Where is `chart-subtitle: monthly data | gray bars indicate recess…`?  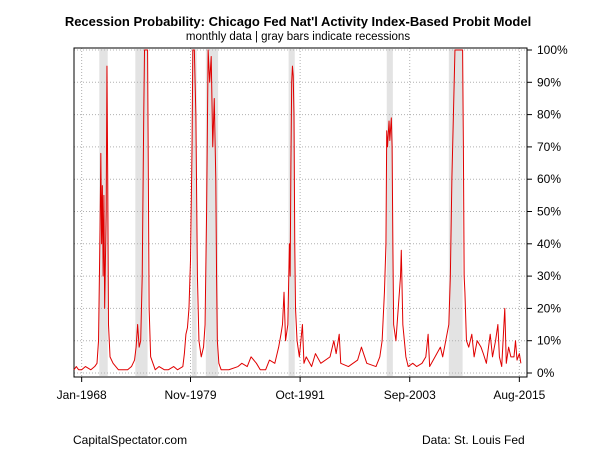 chart-subtitle: monthly data | gray bars indicate recess… is located at coordinates (298, 37).